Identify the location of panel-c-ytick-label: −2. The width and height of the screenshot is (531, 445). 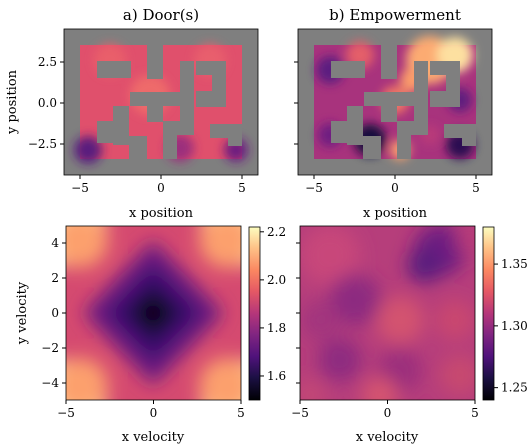
(50, 348).